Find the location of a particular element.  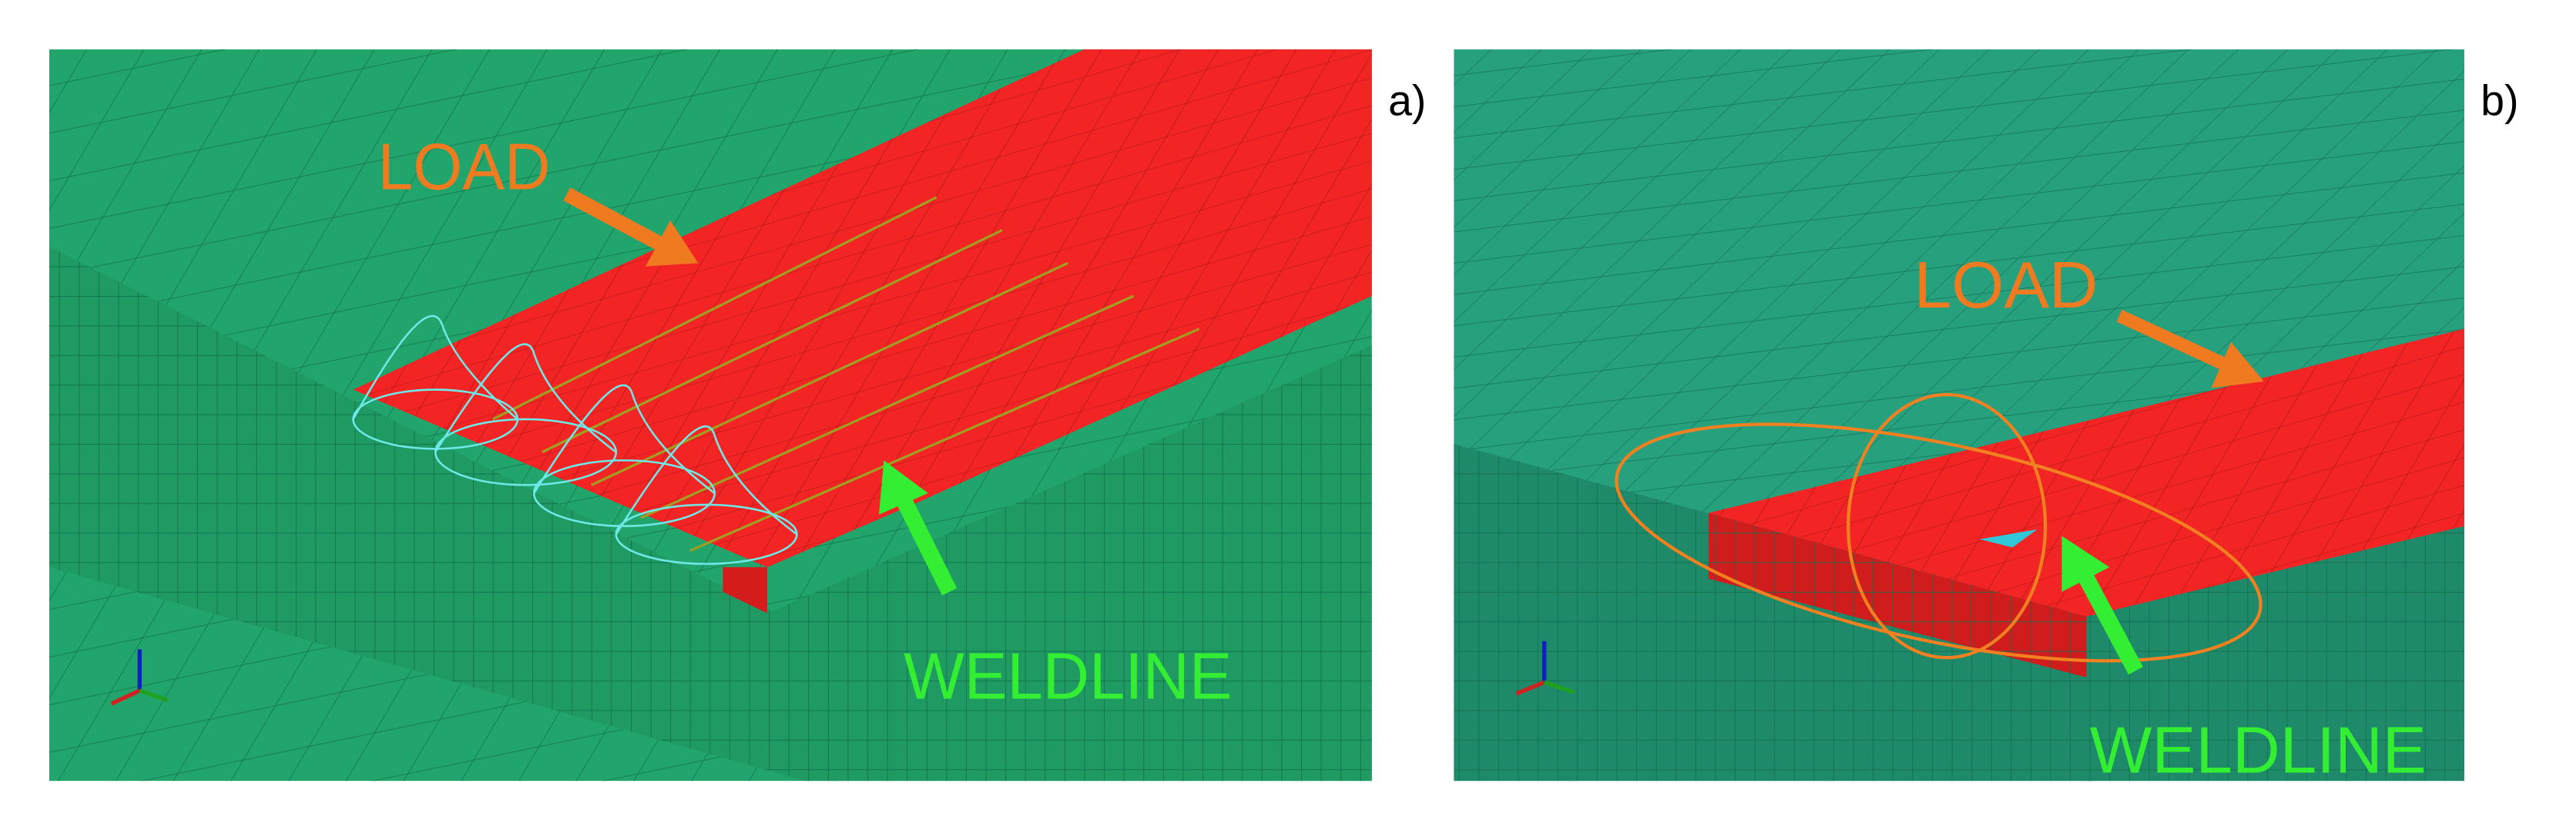

strip-end-mesh is located at coordinates (1897, 595).